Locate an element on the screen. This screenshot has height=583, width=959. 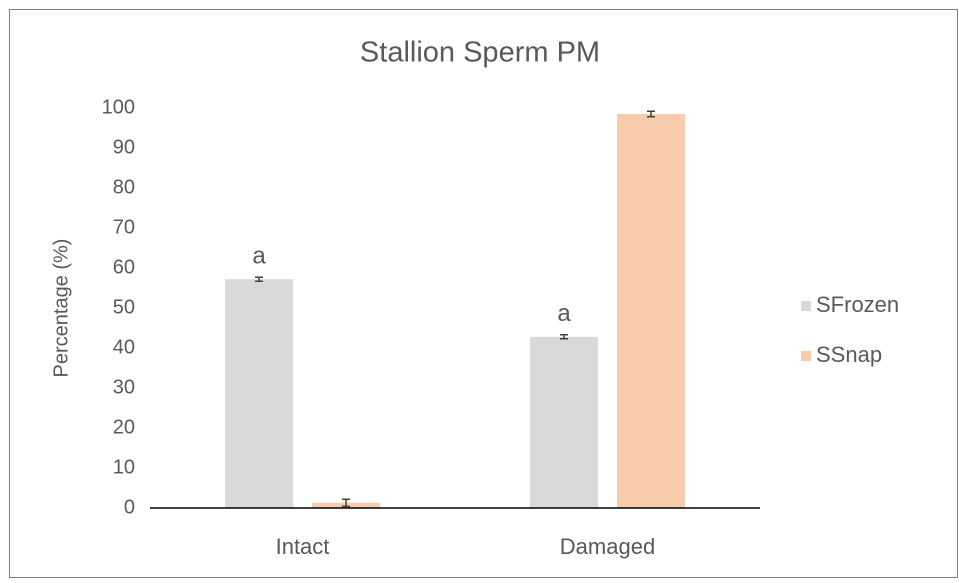
y-tick-label: 50 is located at coordinates (124, 307).